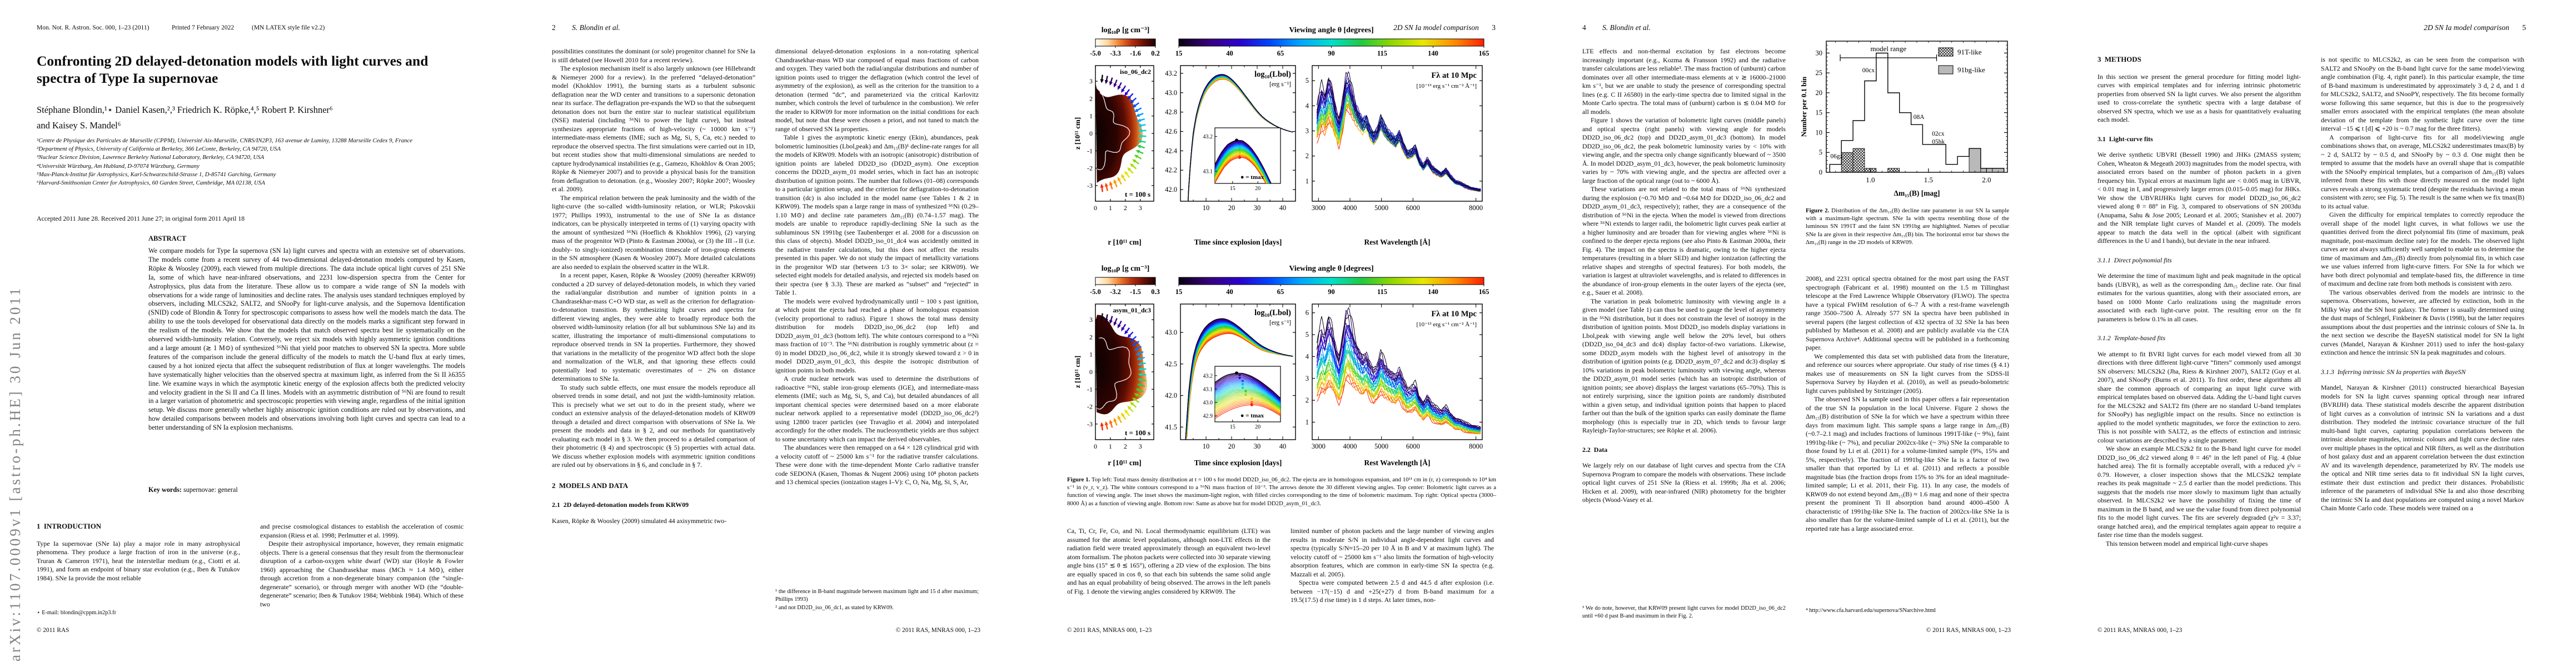  What do you see at coordinates (1836, 156) in the screenshot?
I see `annotation-06gz: 06gz` at bounding box center [1836, 156].